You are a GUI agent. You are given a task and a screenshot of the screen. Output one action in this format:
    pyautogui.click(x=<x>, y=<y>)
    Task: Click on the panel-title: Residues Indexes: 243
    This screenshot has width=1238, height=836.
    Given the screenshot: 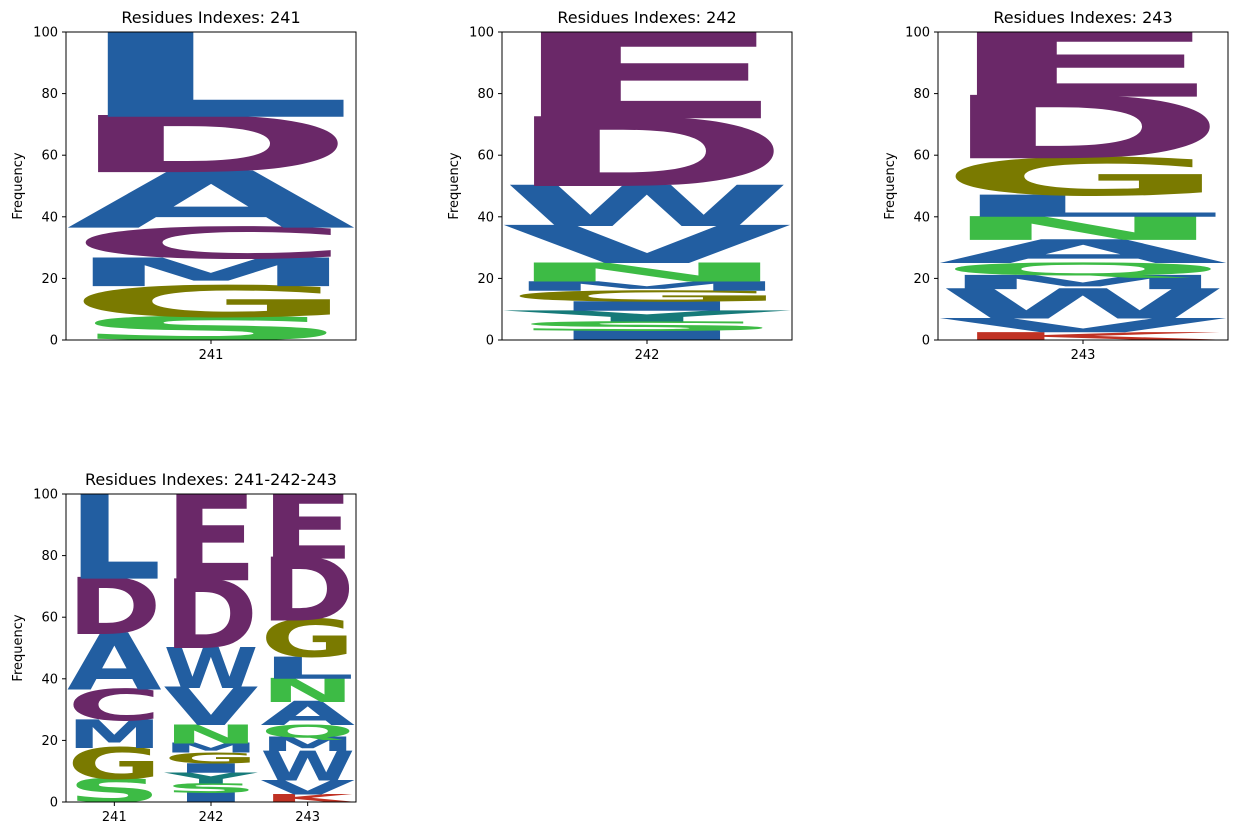 What is the action you would take?
    pyautogui.click(x=1082, y=17)
    